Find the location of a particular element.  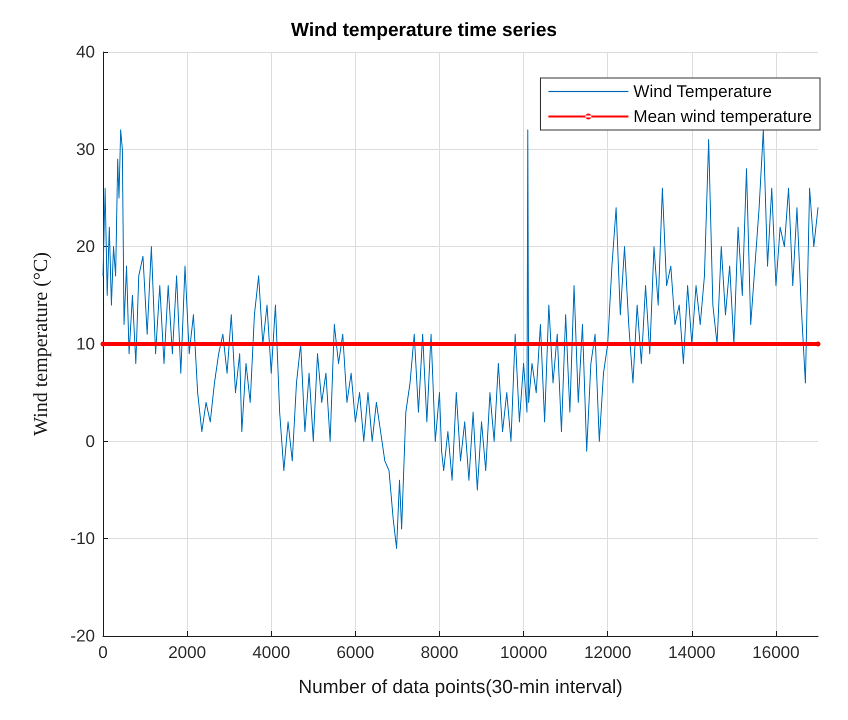

x-tick-label: 14000 is located at coordinates (692, 652).